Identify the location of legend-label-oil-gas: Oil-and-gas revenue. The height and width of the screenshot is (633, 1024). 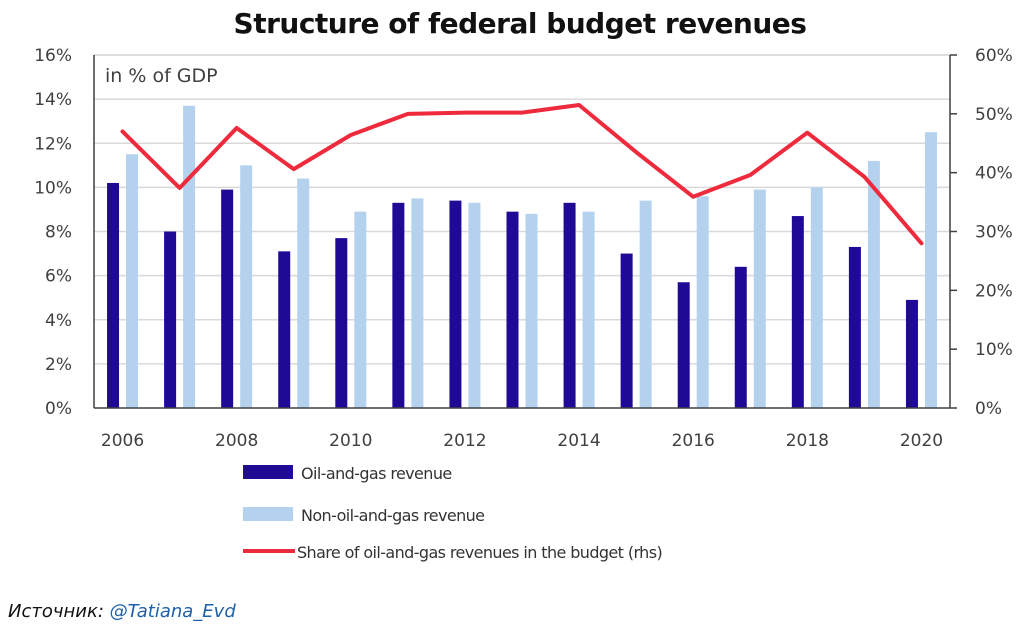
(376, 473).